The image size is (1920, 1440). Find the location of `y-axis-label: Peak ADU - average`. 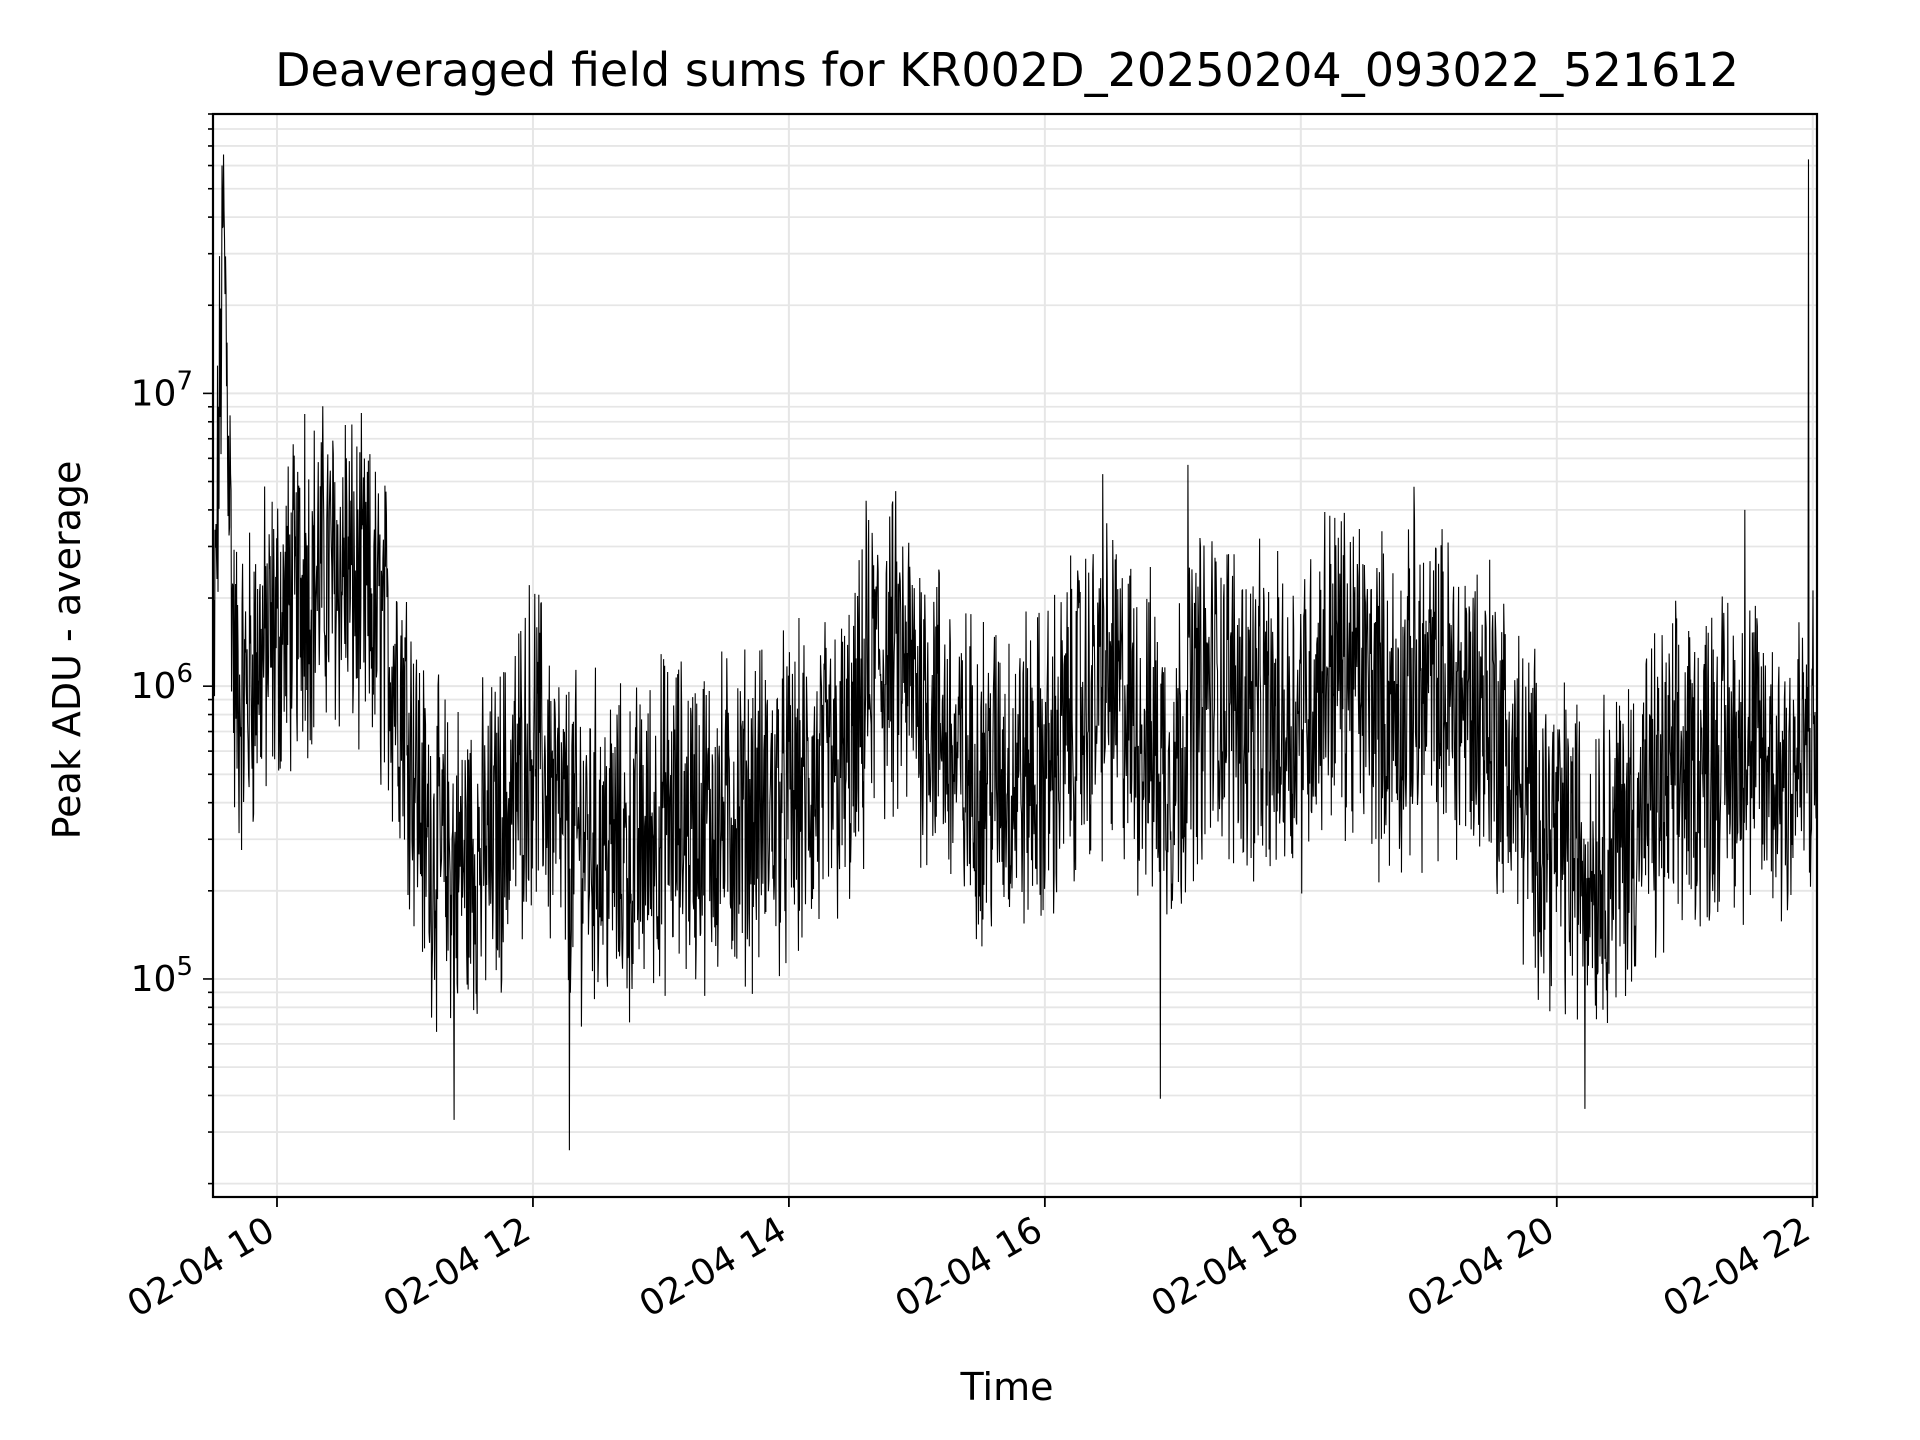

y-axis-label: Peak ADU - average is located at coordinates (67, 650).